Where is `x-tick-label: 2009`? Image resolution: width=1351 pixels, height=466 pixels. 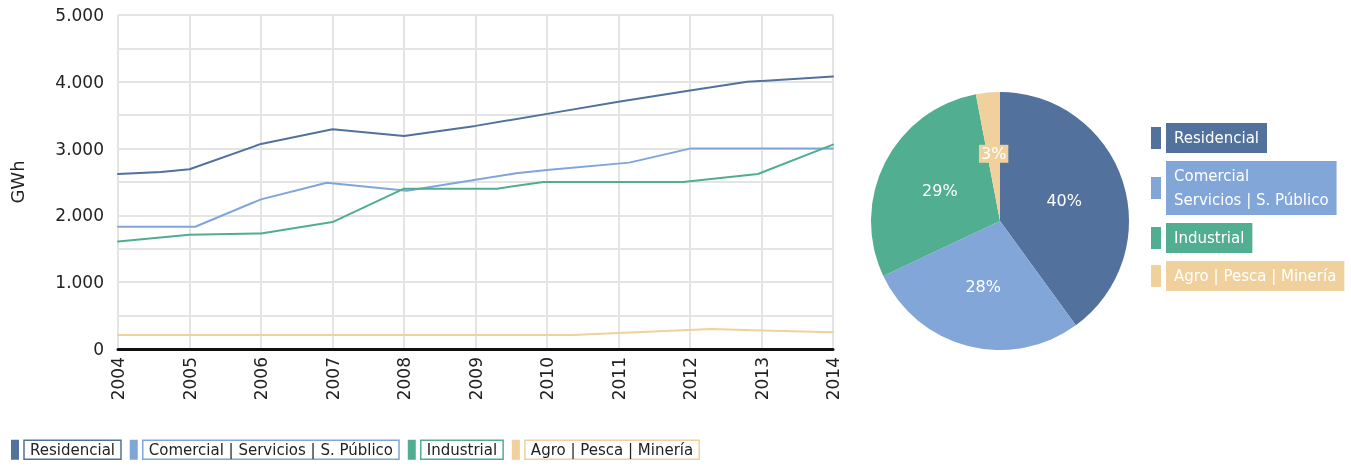 x-tick-label: 2009 is located at coordinates (475, 379).